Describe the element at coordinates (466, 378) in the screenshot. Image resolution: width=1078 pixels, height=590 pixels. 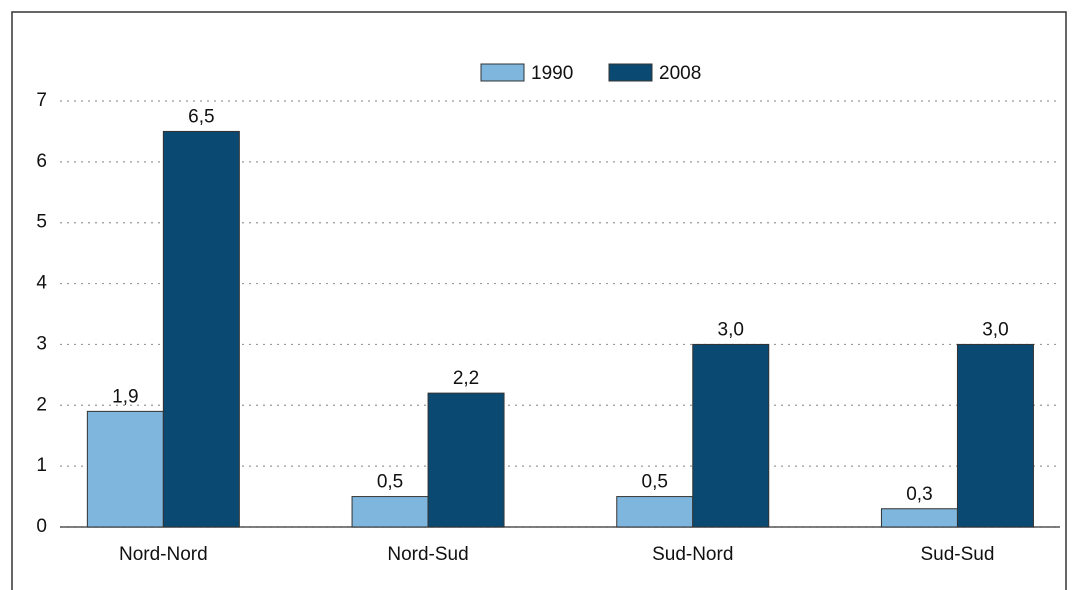
I see `value-label: 2,2` at that location.